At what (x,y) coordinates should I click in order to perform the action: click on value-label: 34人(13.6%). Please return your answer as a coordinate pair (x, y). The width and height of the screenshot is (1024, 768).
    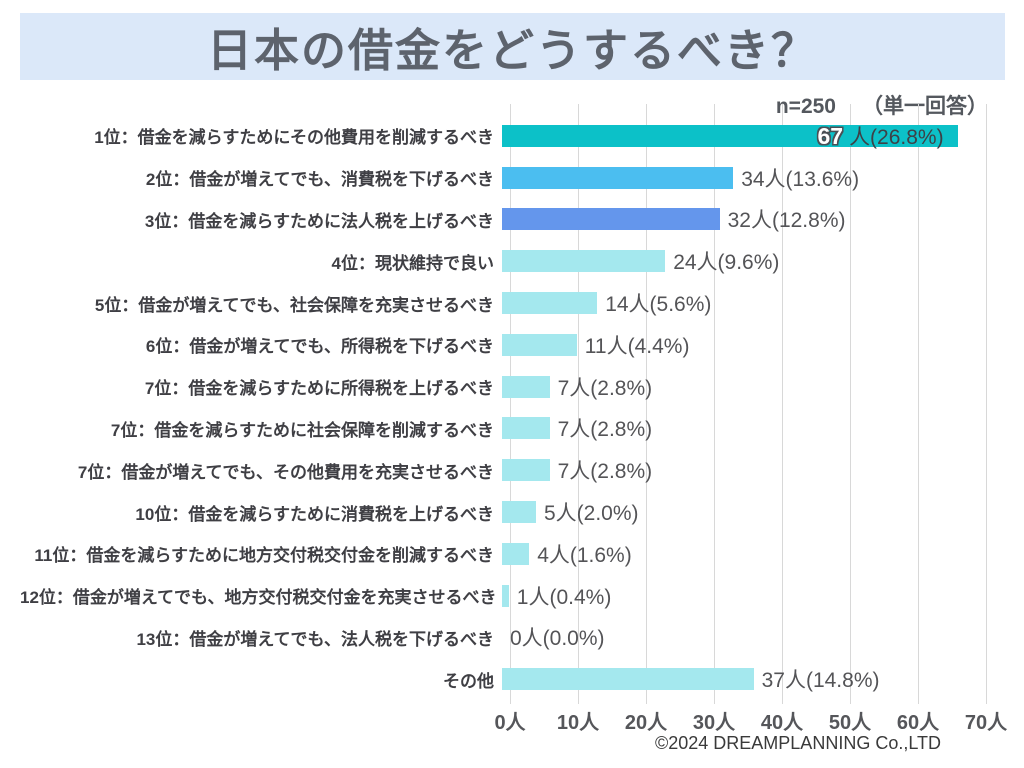
    Looking at the image, I should click on (800, 179).